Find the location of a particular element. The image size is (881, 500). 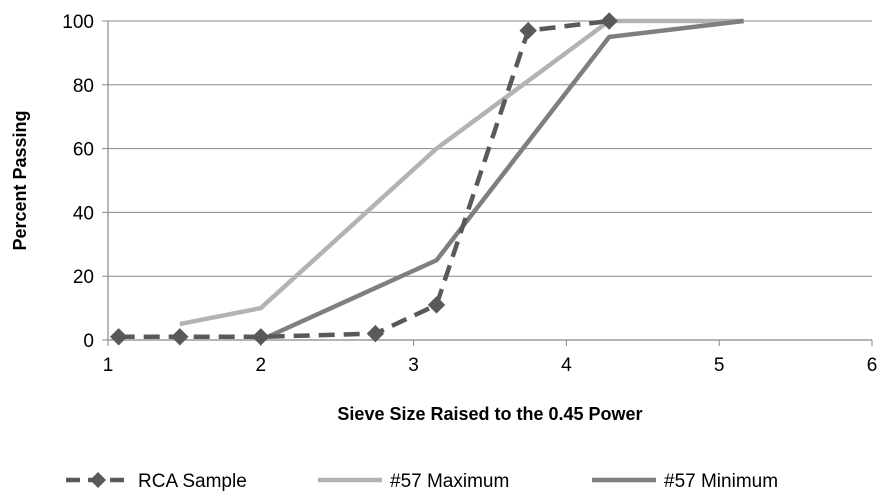

y-tick-label: 80 is located at coordinates (83, 86).